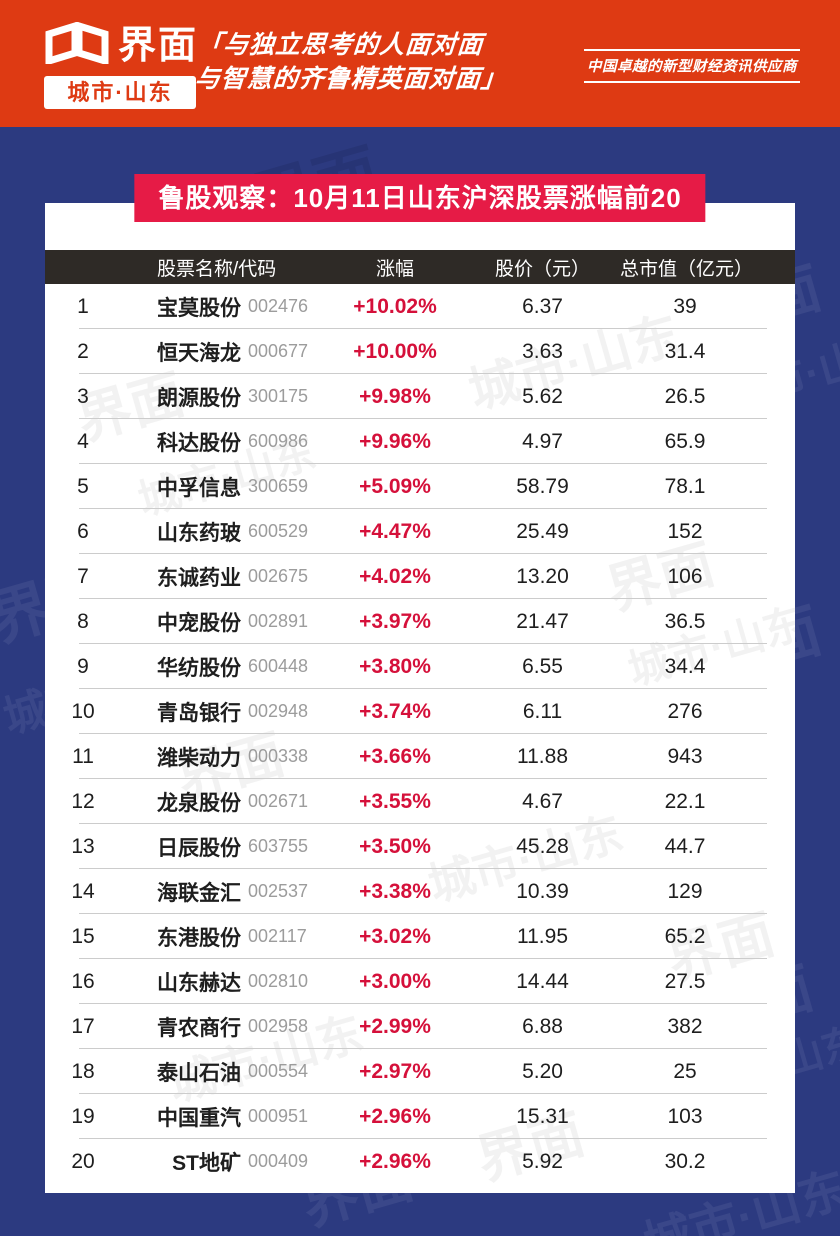  Describe the element at coordinates (395, 666) in the screenshot. I see `stock-change: +3.80%` at that location.